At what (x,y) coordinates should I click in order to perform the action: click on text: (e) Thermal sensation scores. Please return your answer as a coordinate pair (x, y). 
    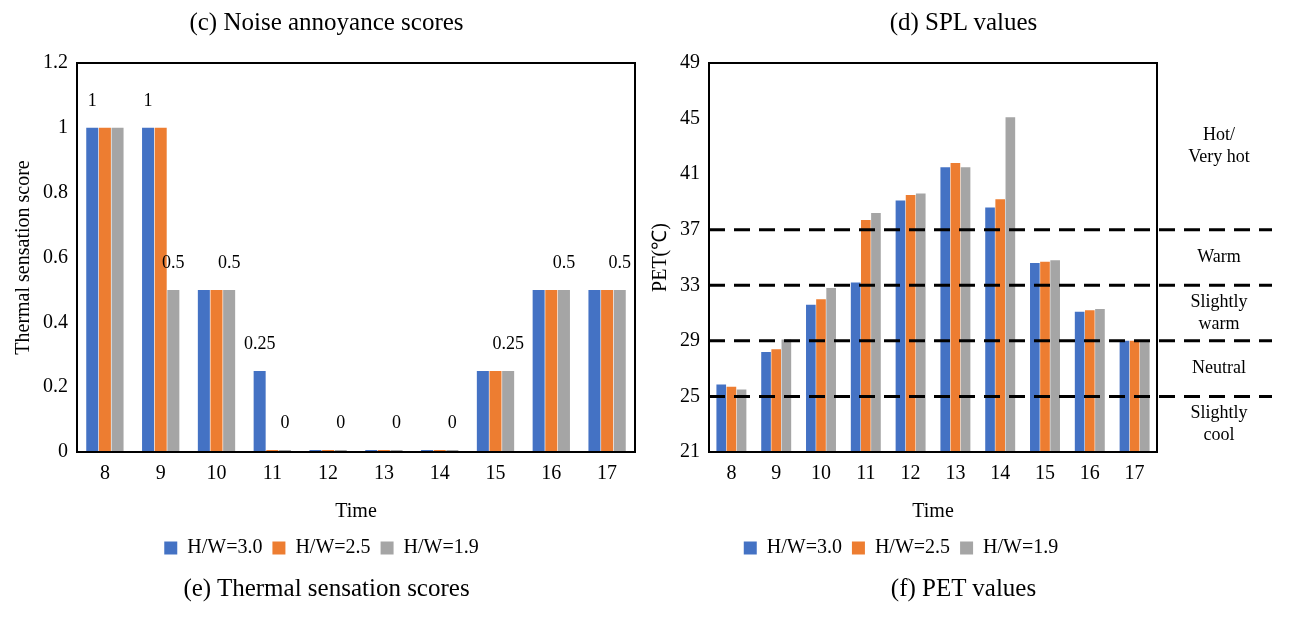
    Looking at the image, I should click on (326, 588).